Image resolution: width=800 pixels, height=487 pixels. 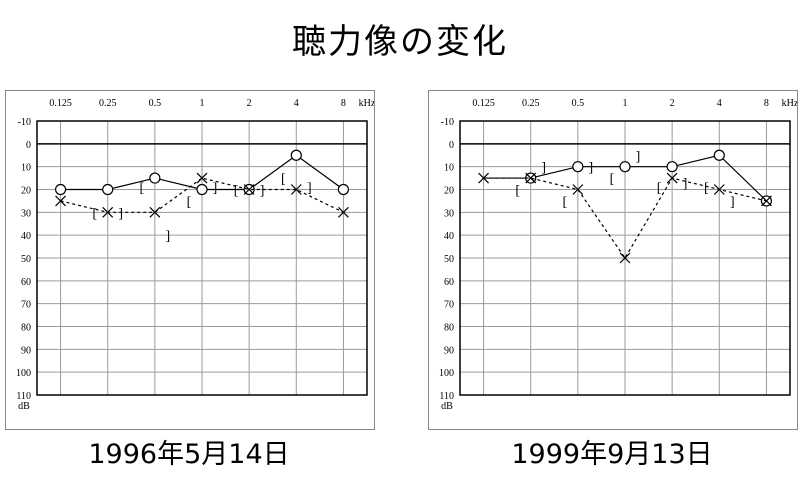 I want to click on page-title: 聴力像の変化, so click(x=400, y=42).